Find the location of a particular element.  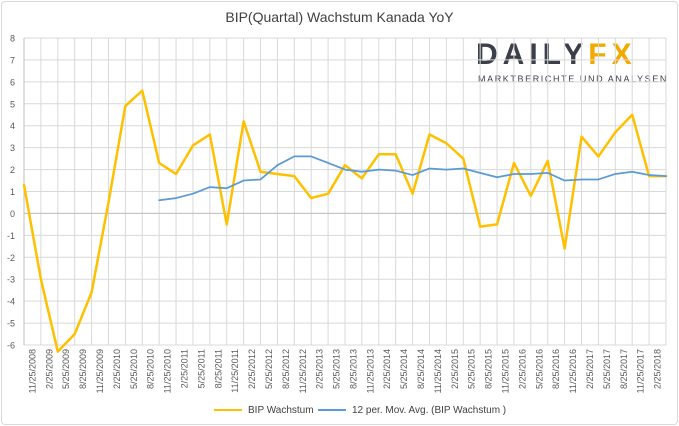

y-tick-label: 5 is located at coordinates (12, 104).